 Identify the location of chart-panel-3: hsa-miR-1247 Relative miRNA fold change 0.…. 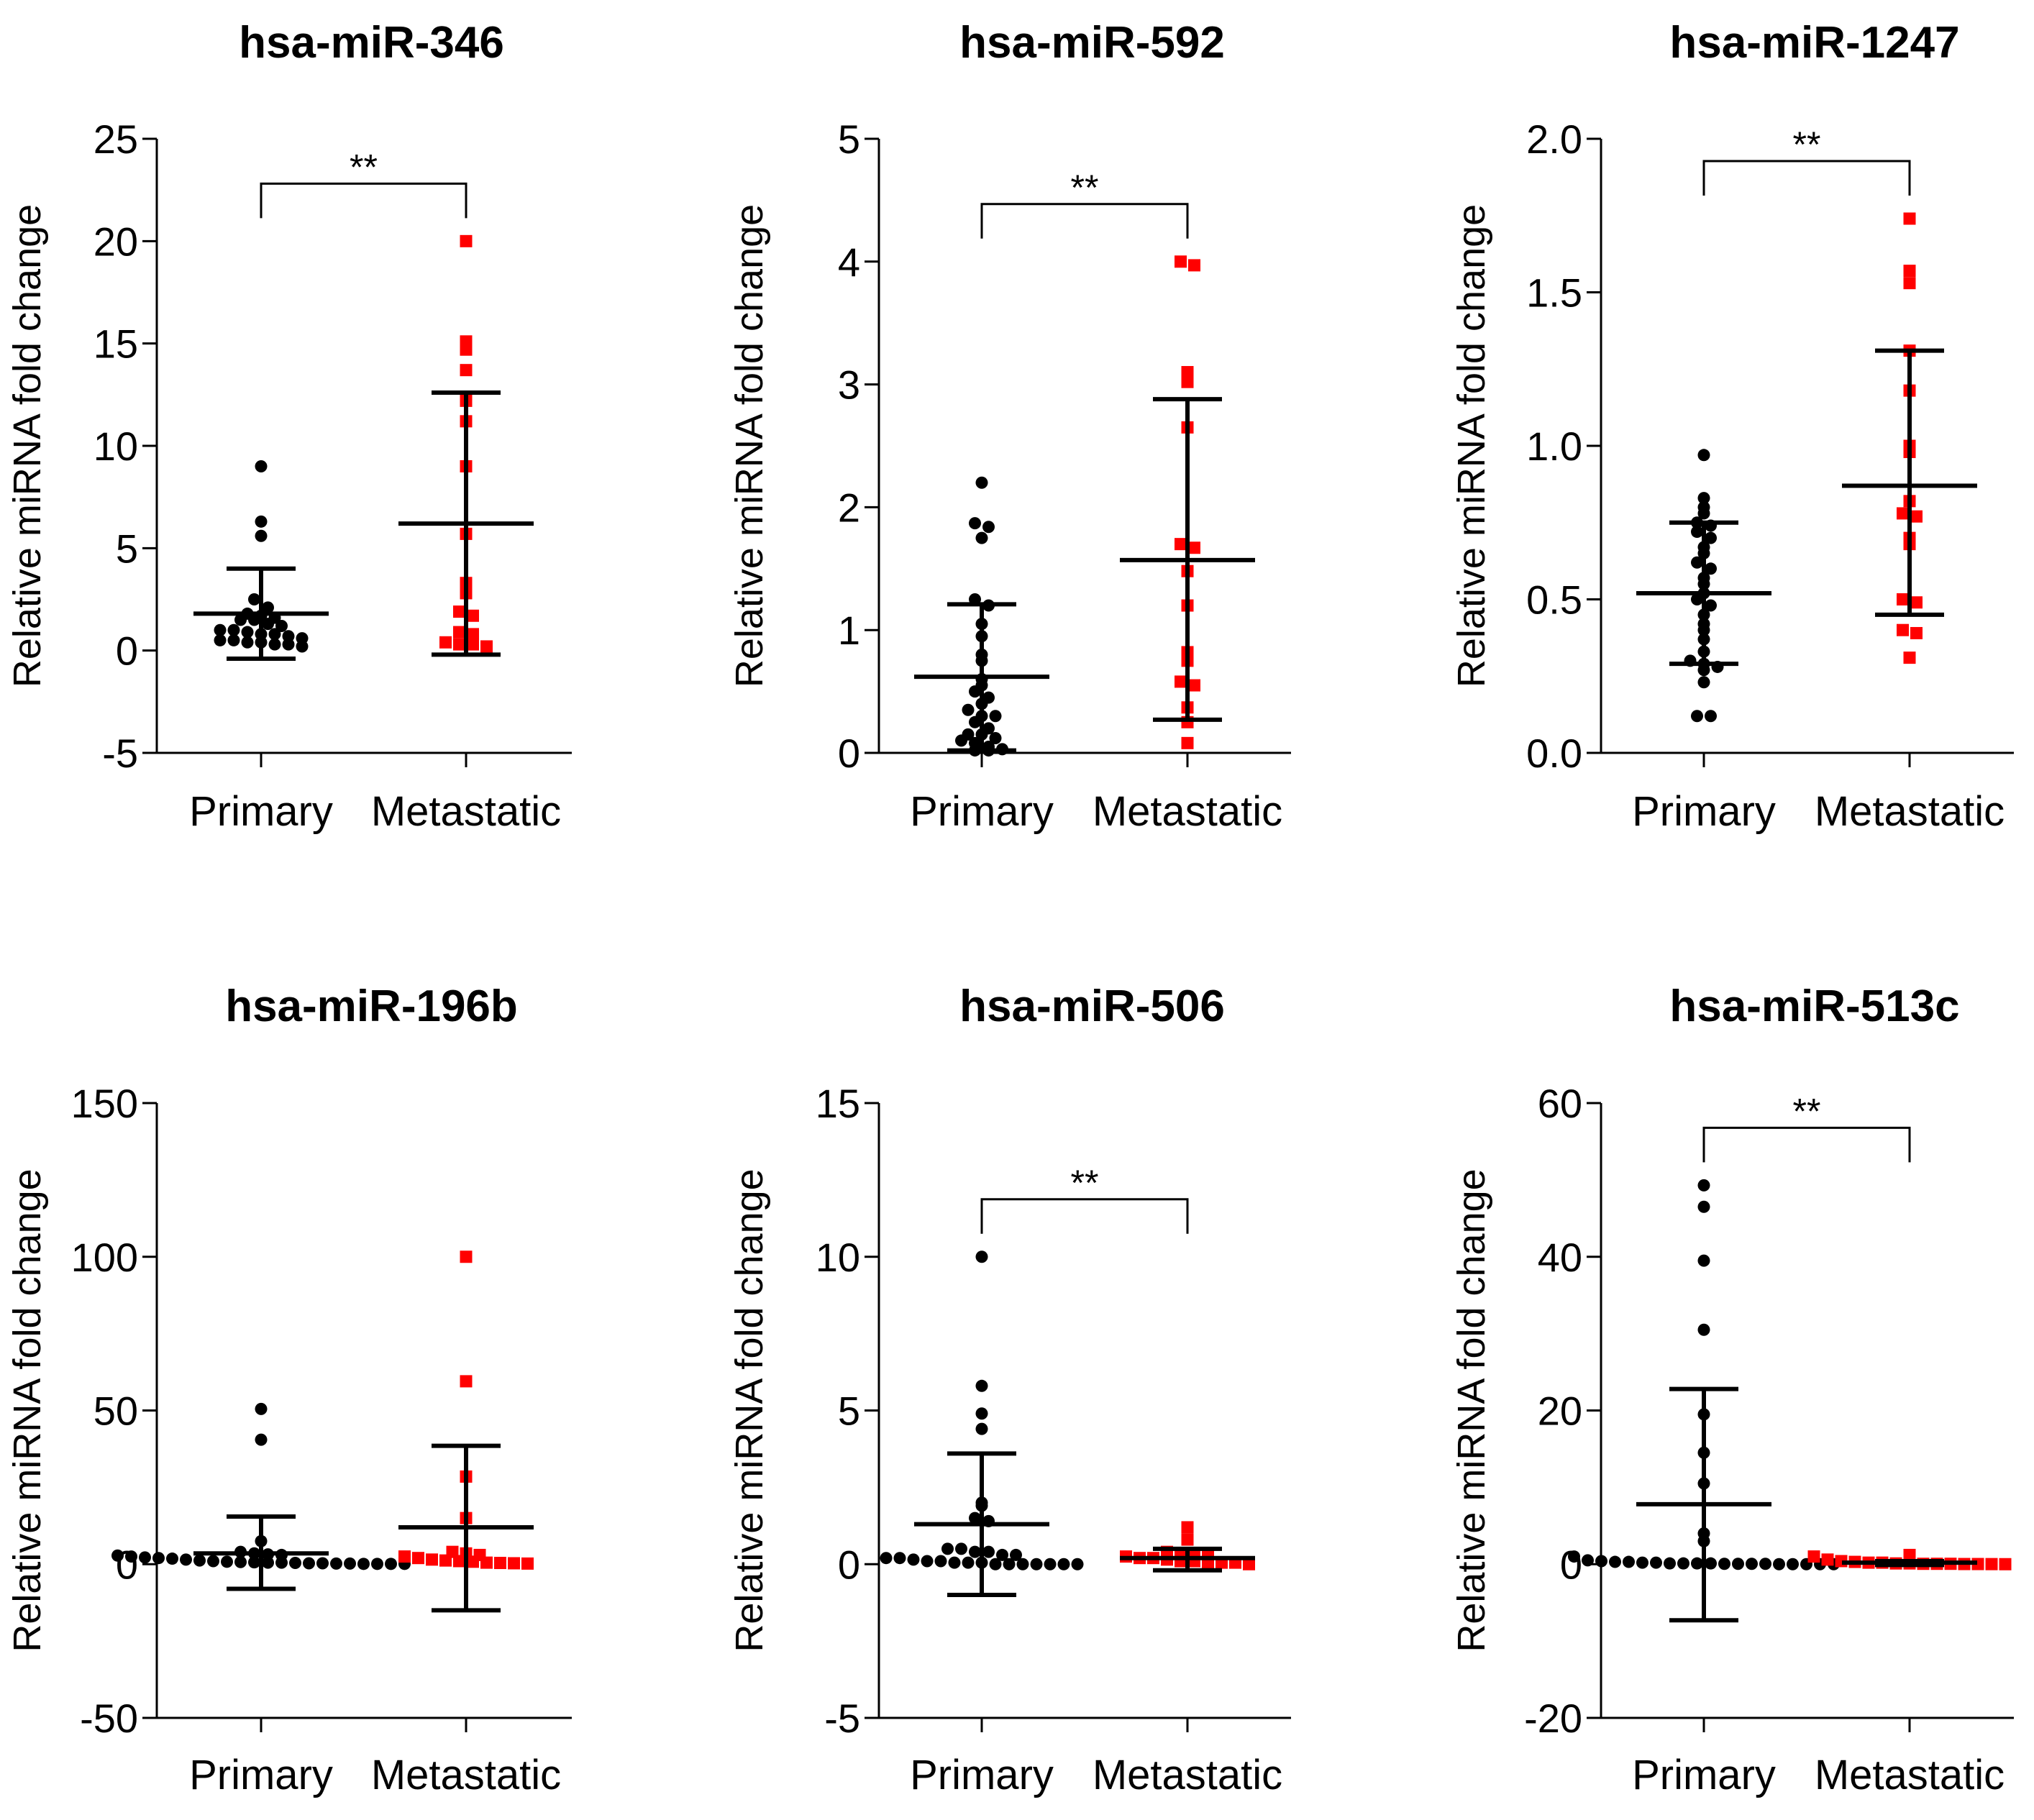
(1732, 426).